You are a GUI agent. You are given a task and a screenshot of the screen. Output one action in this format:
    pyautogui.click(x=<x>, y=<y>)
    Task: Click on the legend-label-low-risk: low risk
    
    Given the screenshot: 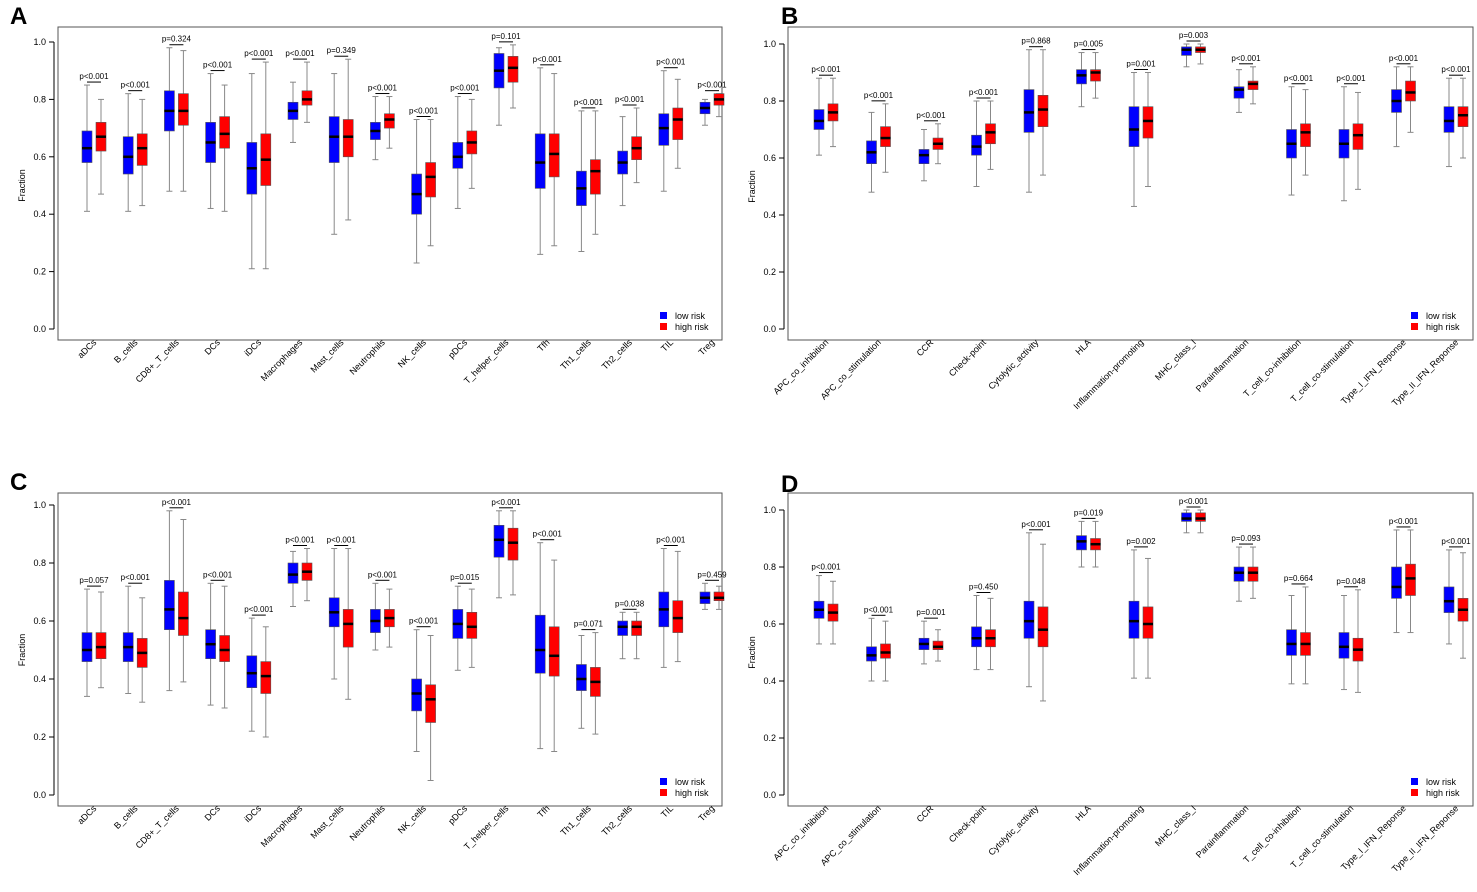 What is the action you would take?
    pyautogui.click(x=1441, y=316)
    